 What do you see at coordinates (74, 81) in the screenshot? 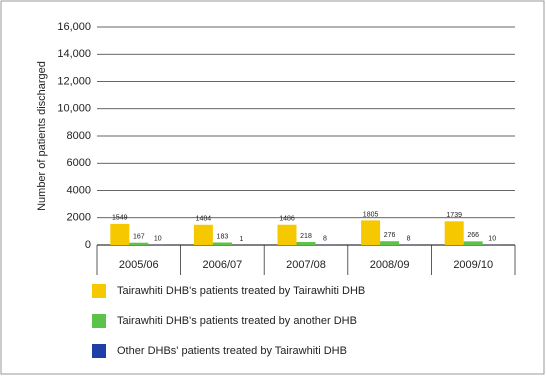
I see `y-tick-label: 12,000` at bounding box center [74, 81].